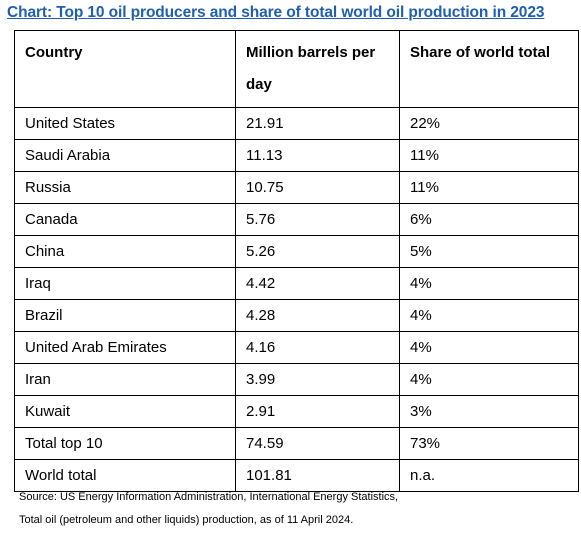 This screenshot has width=581, height=534. What do you see at coordinates (317, 251) in the screenshot?
I see `barrels-cell: 5.26` at bounding box center [317, 251].